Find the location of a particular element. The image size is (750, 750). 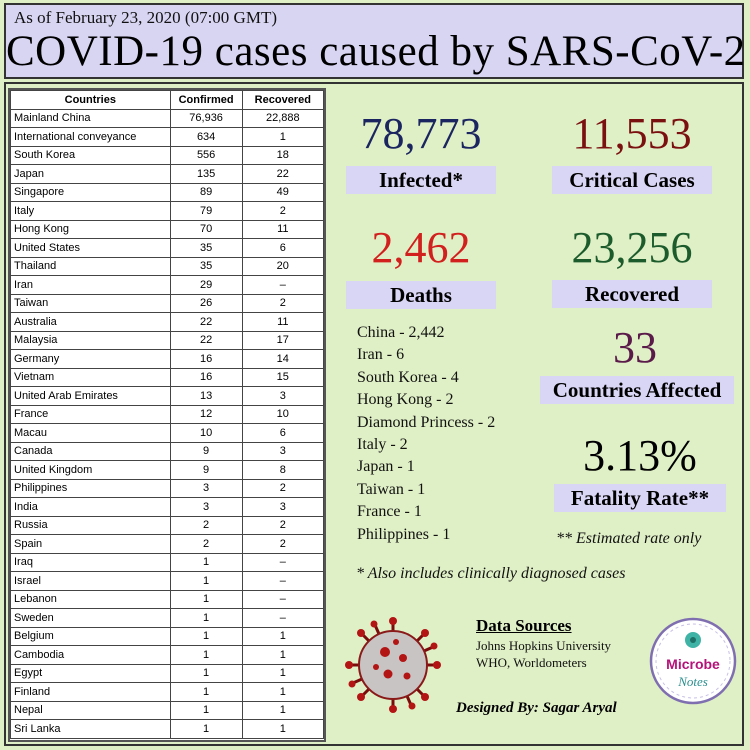

table-row: United Arab Emirates 13 3 is located at coordinates (167, 396).